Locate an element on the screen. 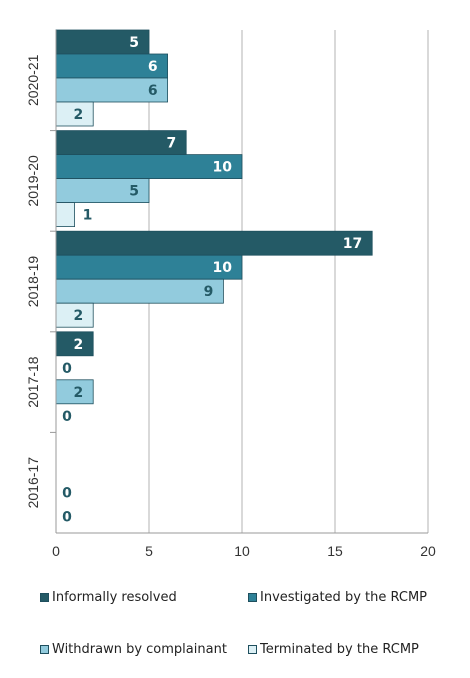  data-label: 1 is located at coordinates (88, 216).